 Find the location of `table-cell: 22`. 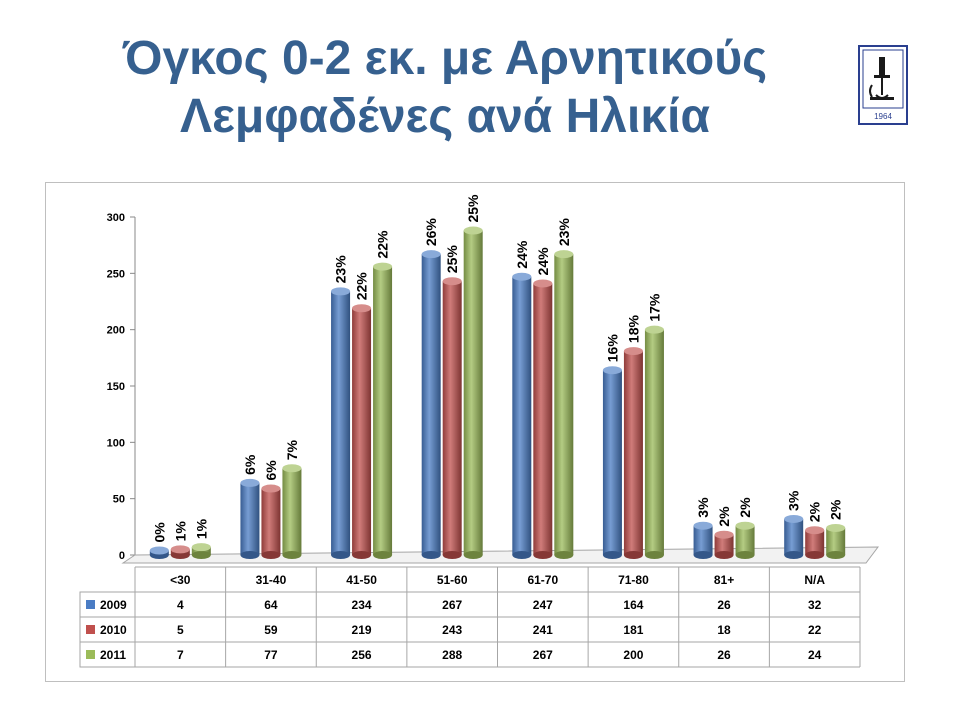

table-cell: 22 is located at coordinates (815, 630).